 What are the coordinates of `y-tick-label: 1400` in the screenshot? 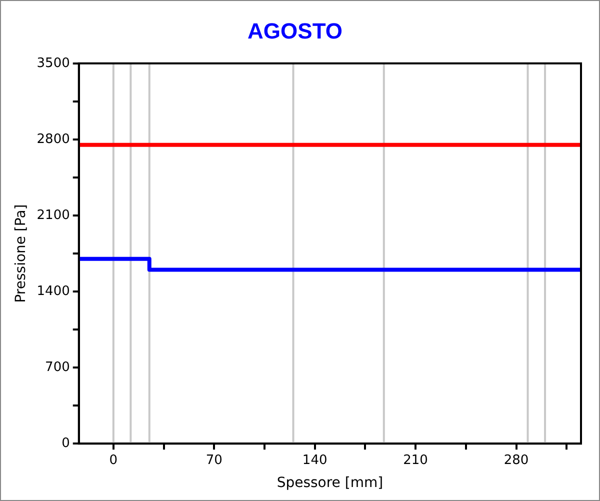 It's located at (53, 291).